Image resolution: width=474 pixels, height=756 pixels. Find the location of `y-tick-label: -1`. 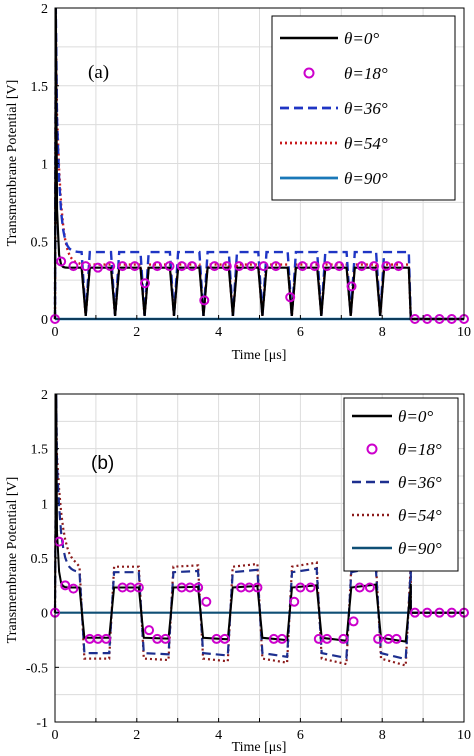

y-tick-label: -1 is located at coordinates (42, 723).